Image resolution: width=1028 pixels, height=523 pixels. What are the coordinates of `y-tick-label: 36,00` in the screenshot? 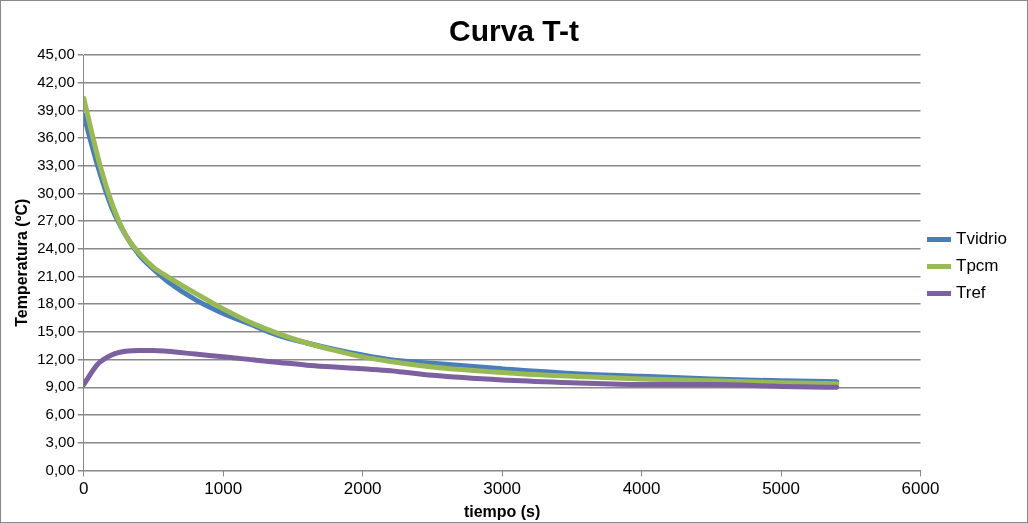 It's located at (56, 137).